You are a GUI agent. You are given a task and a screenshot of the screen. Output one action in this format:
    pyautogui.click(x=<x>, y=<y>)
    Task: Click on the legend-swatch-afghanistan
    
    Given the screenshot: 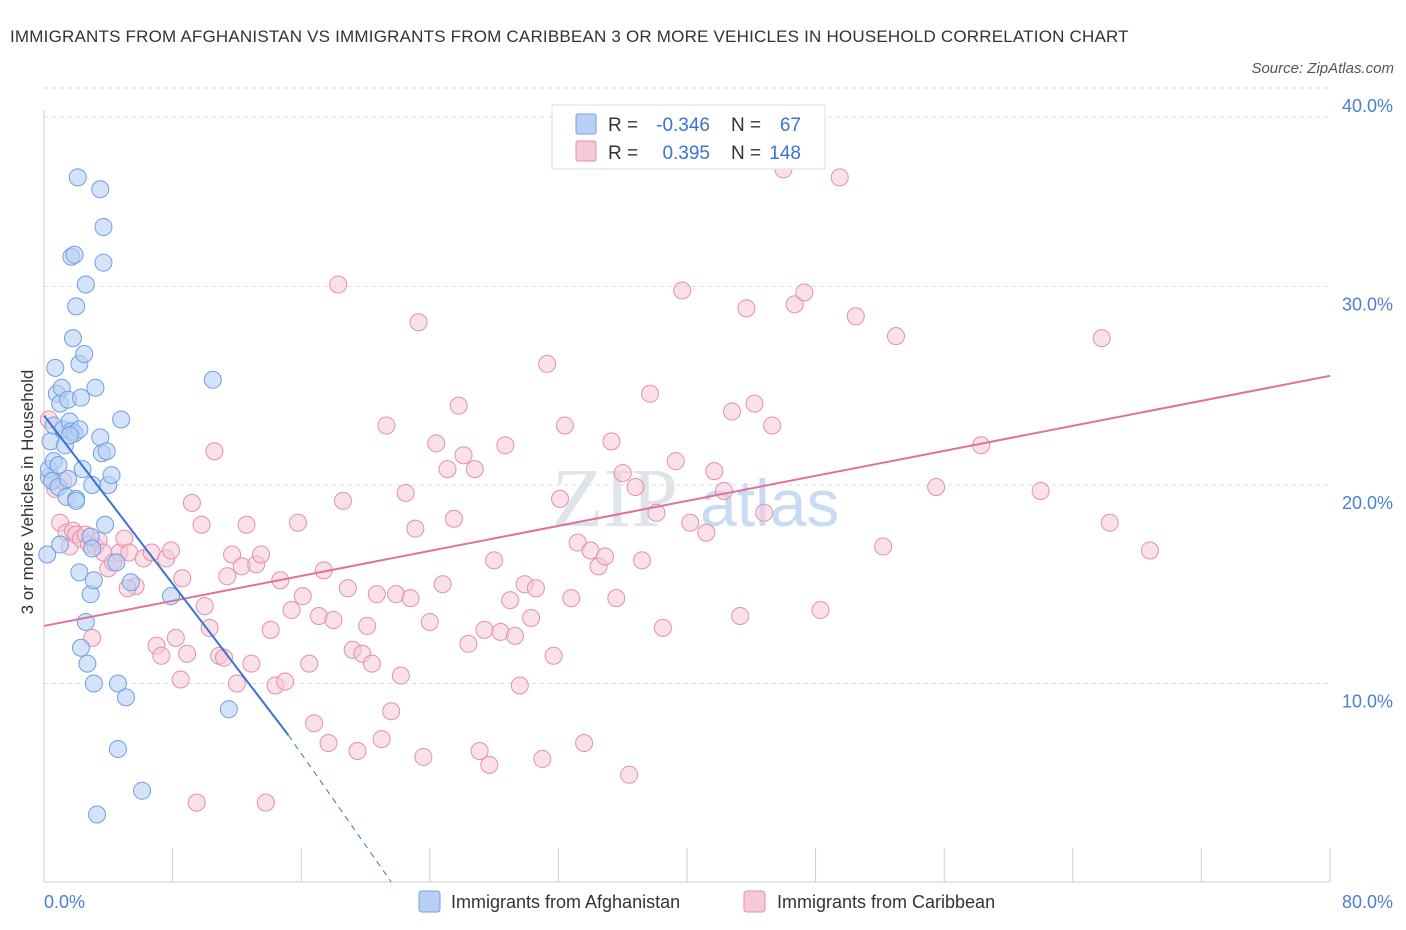 What is the action you would take?
    pyautogui.click(x=586, y=124)
    